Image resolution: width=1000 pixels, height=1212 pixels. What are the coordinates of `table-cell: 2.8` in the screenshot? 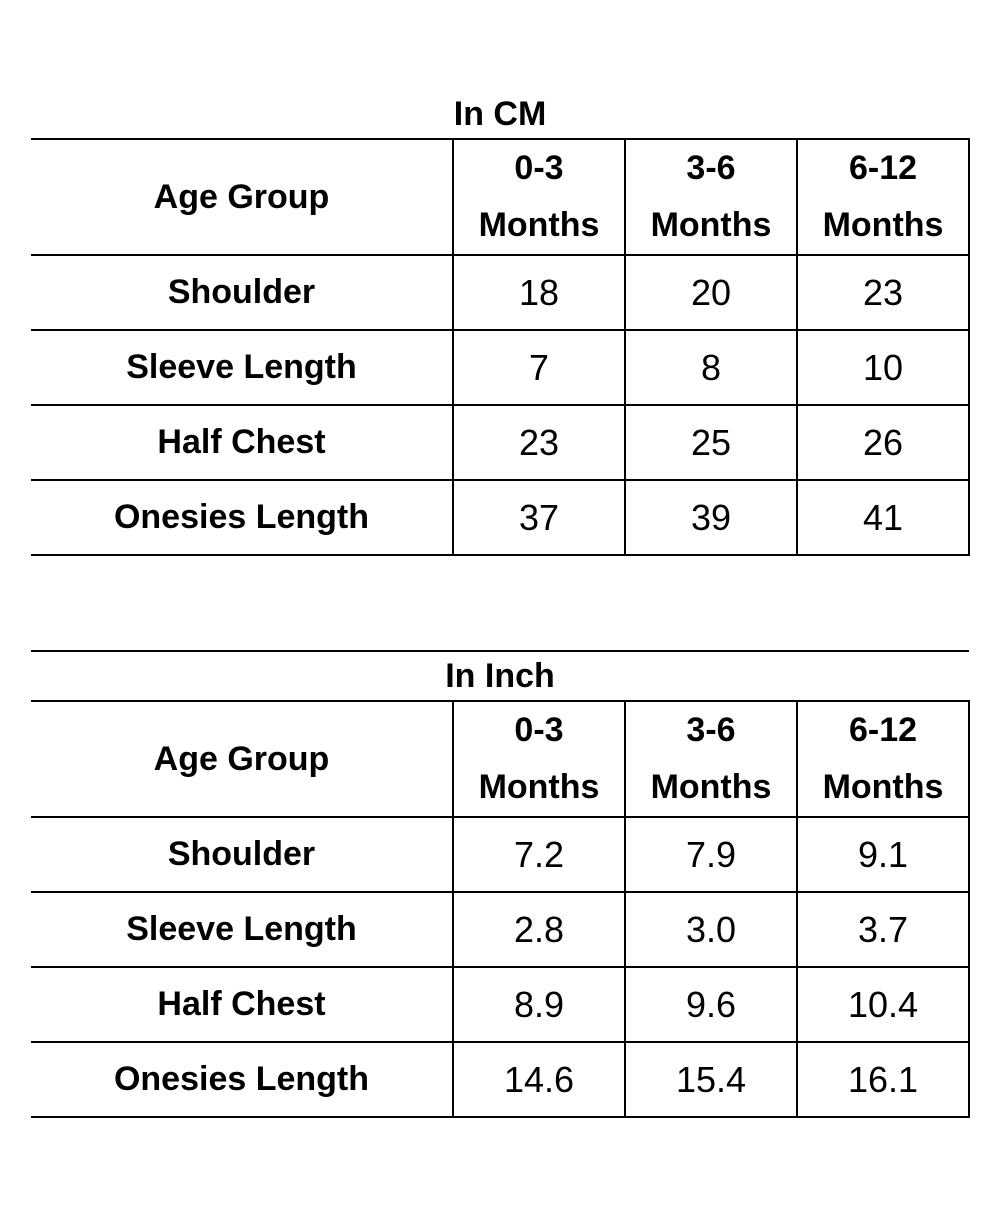 It's located at (539, 929).